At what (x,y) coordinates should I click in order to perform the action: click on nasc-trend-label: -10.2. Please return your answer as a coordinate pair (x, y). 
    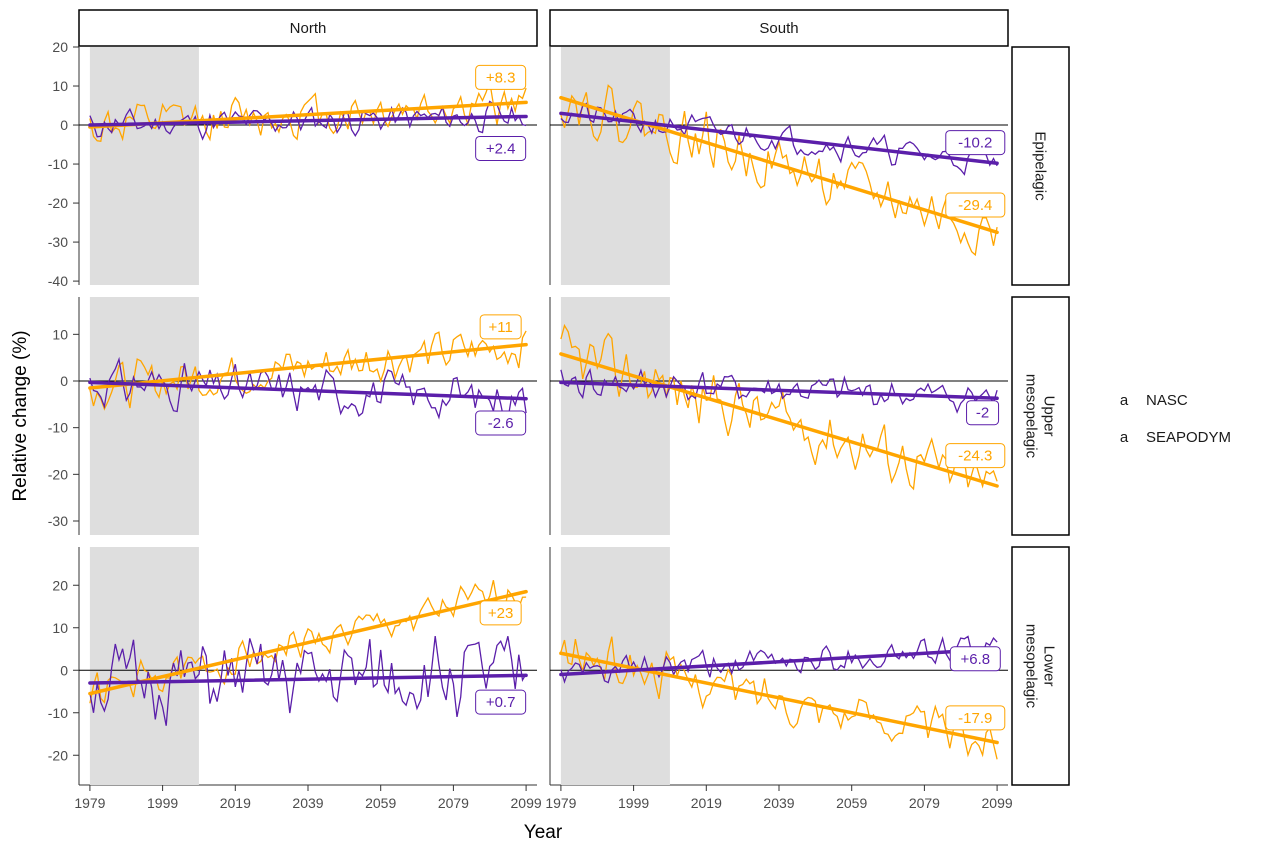
    Looking at the image, I should click on (975, 143).